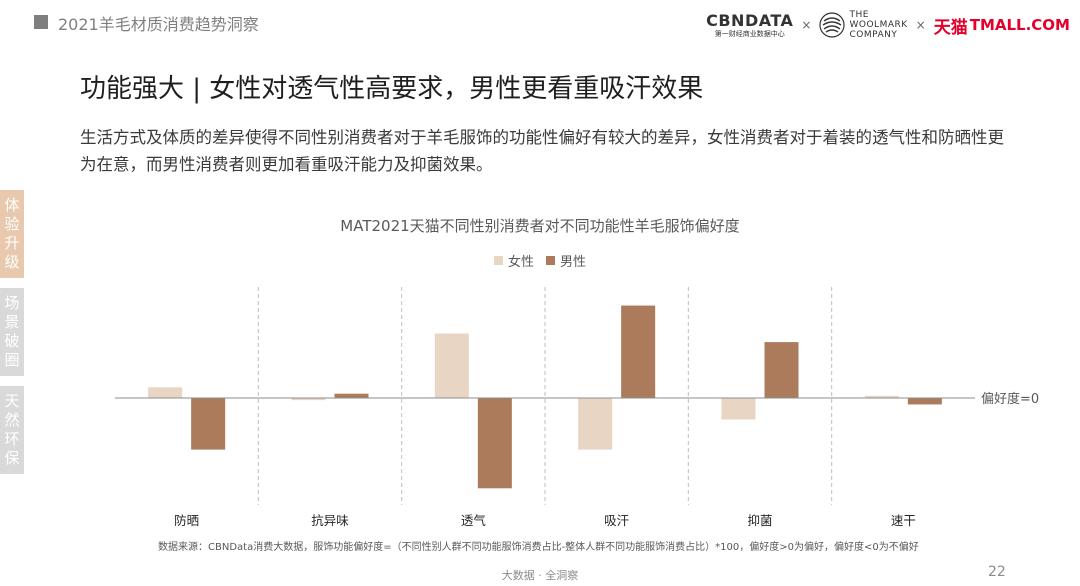  I want to click on zero-line-label: 偏好度=0, so click(1010, 399).